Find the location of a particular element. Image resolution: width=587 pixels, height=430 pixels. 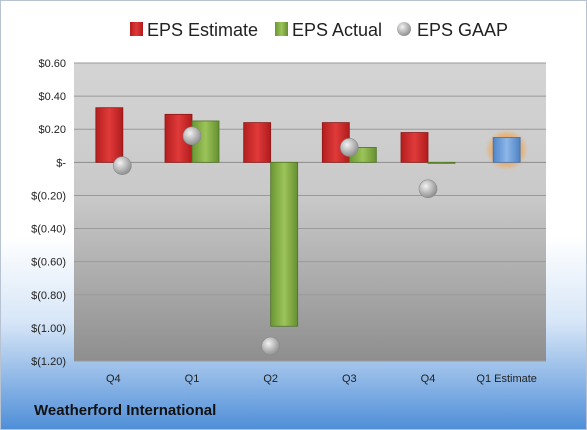

x-tick-label: Q3 is located at coordinates (349, 379).